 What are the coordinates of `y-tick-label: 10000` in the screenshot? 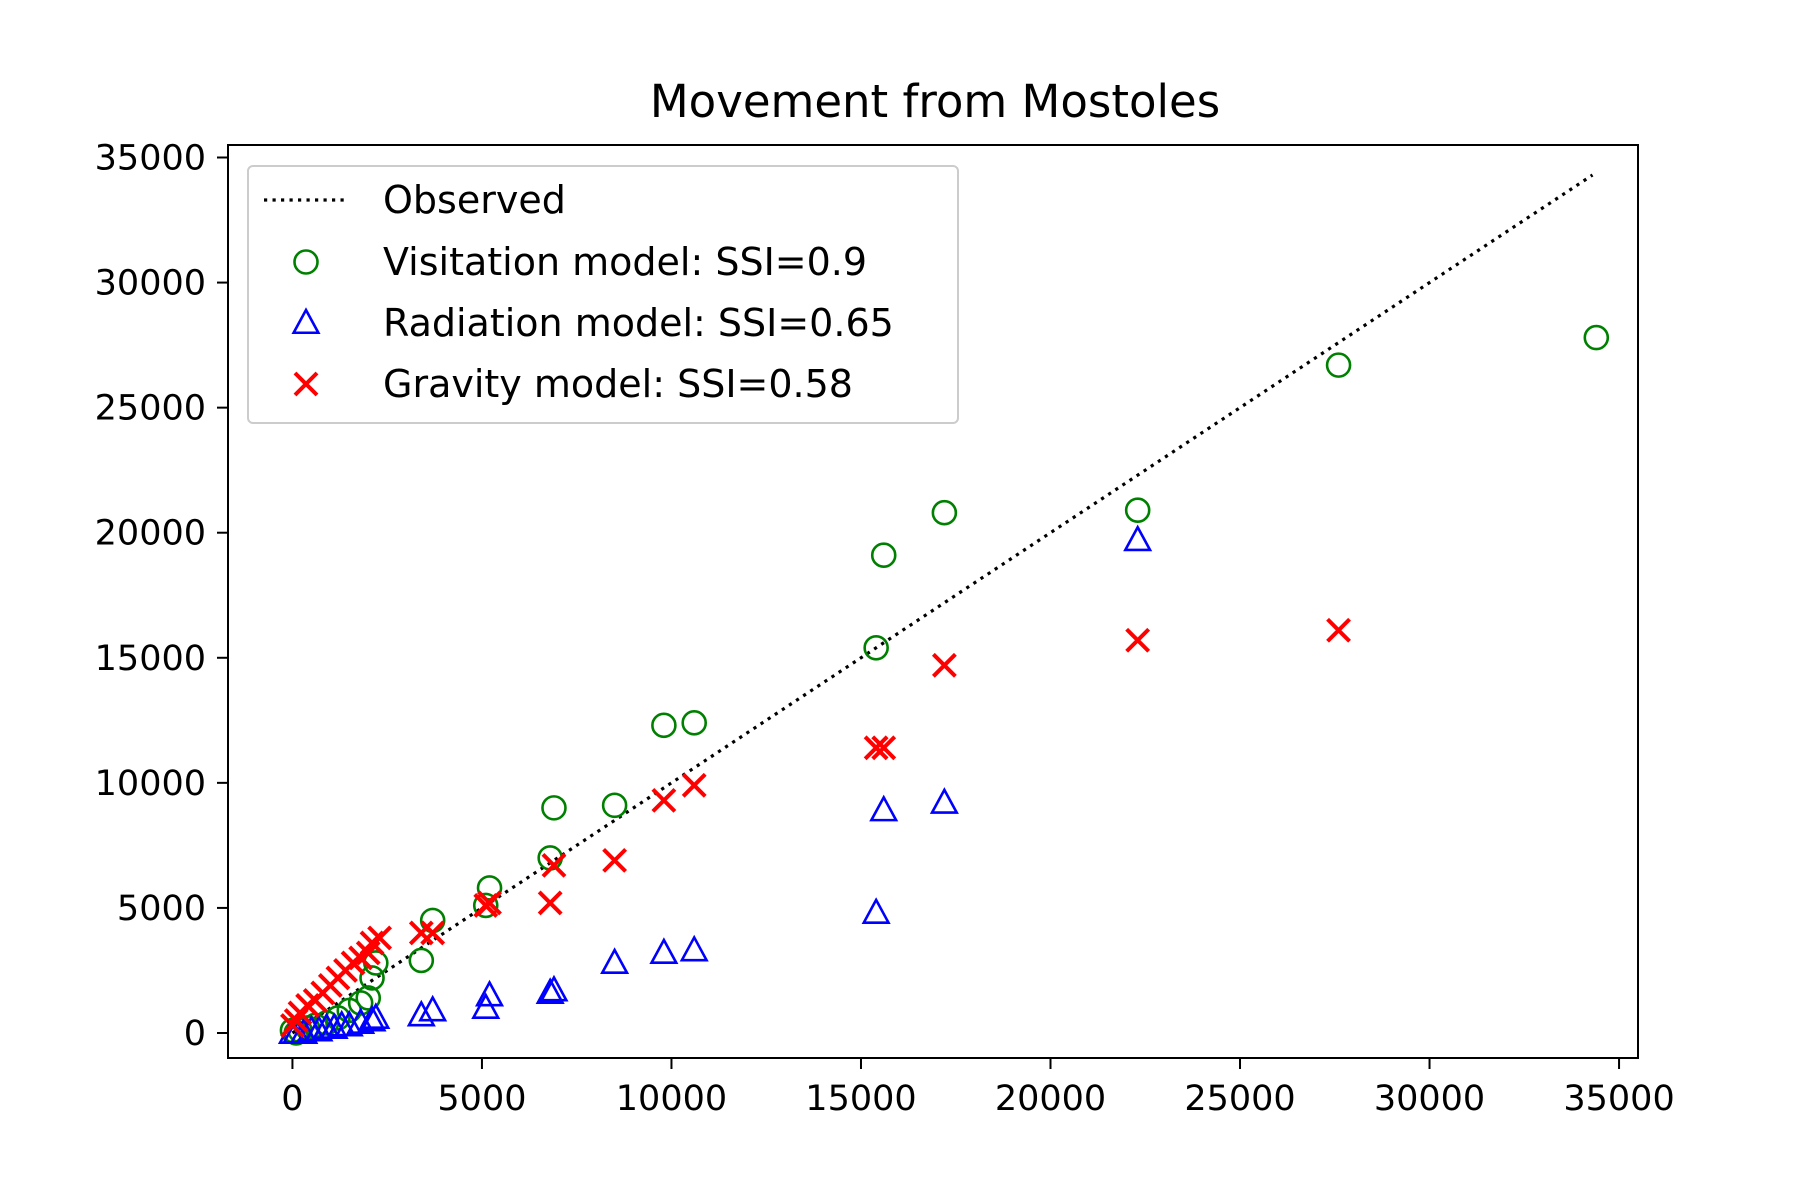 It's located at (150, 784).